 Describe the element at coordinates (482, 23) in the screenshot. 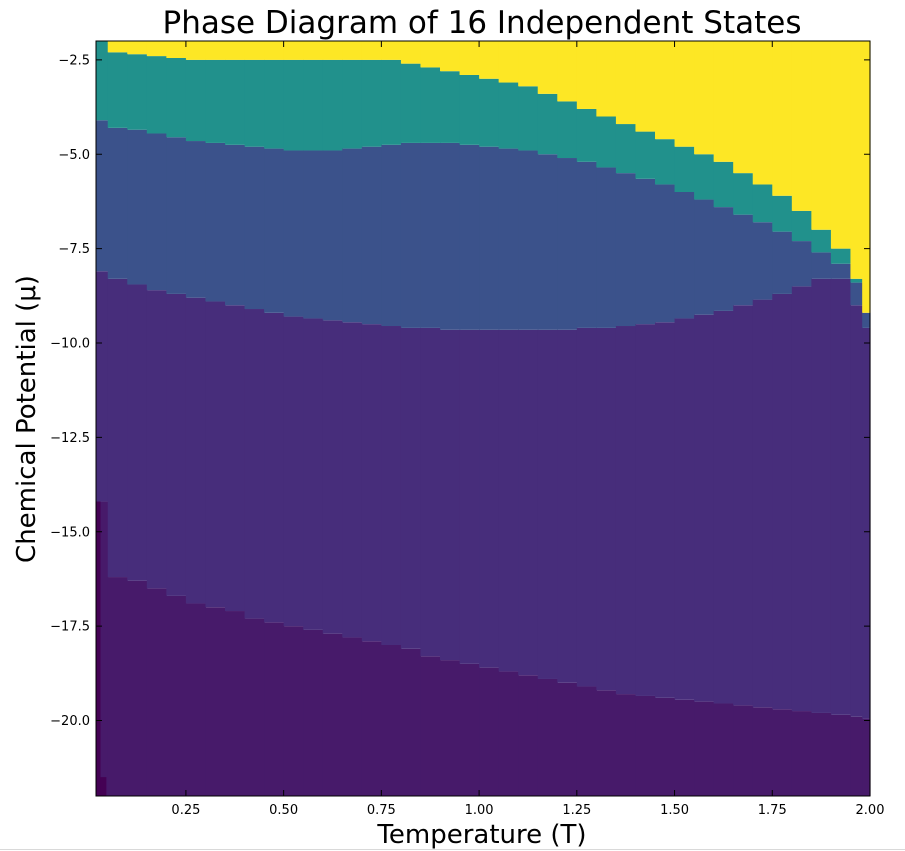

I see `chart-title: Phase Diagram of 16 Independent States` at that location.